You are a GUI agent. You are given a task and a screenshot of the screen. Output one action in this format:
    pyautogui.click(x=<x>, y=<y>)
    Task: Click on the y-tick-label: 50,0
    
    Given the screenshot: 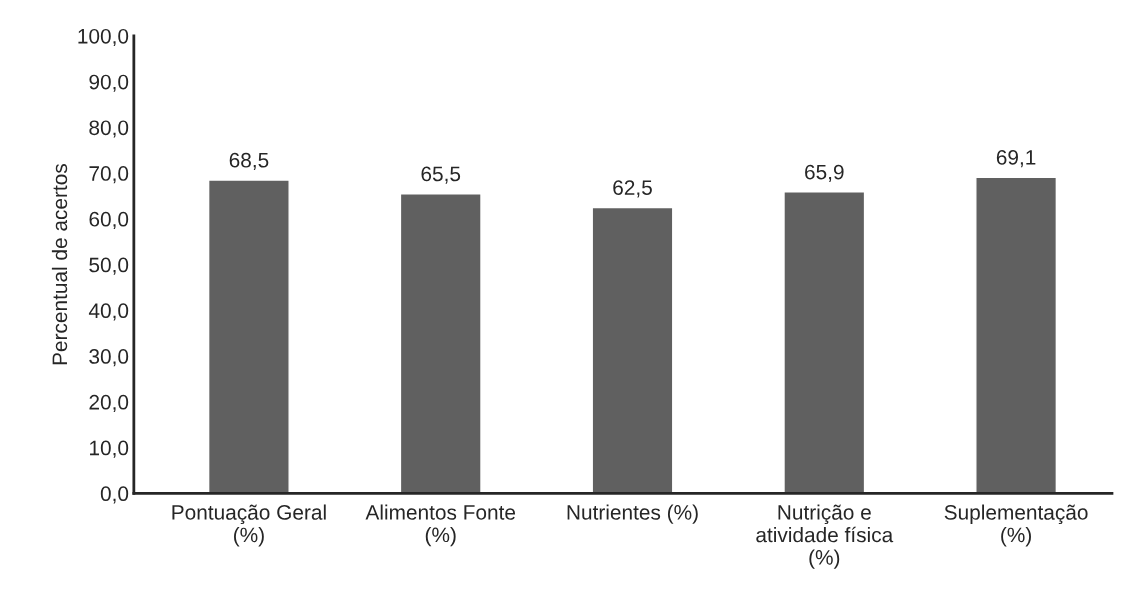 What is the action you would take?
    pyautogui.click(x=109, y=266)
    